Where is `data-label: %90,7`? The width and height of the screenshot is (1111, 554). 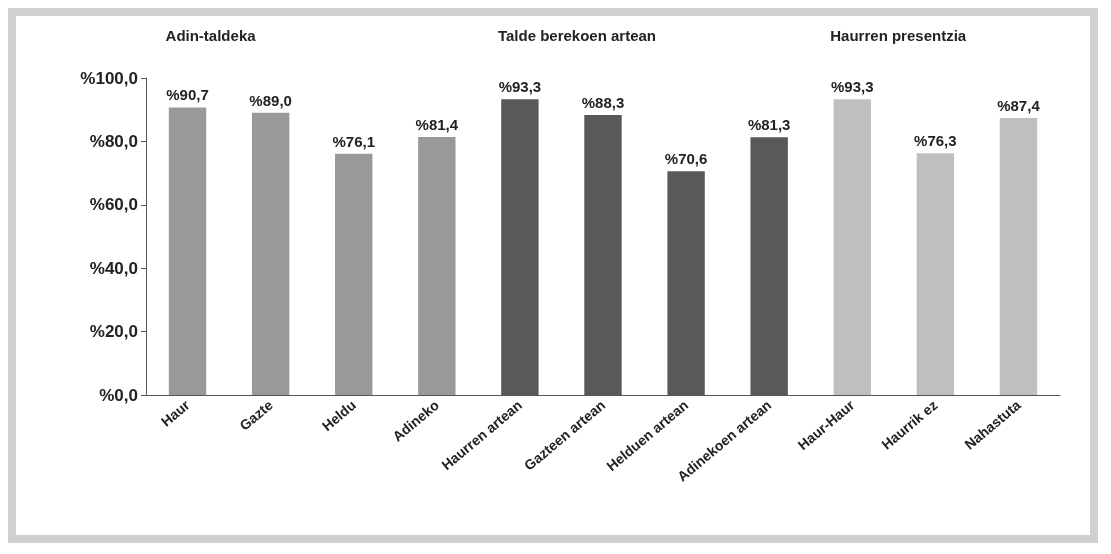
data-label: %90,7 is located at coordinates (187, 95).